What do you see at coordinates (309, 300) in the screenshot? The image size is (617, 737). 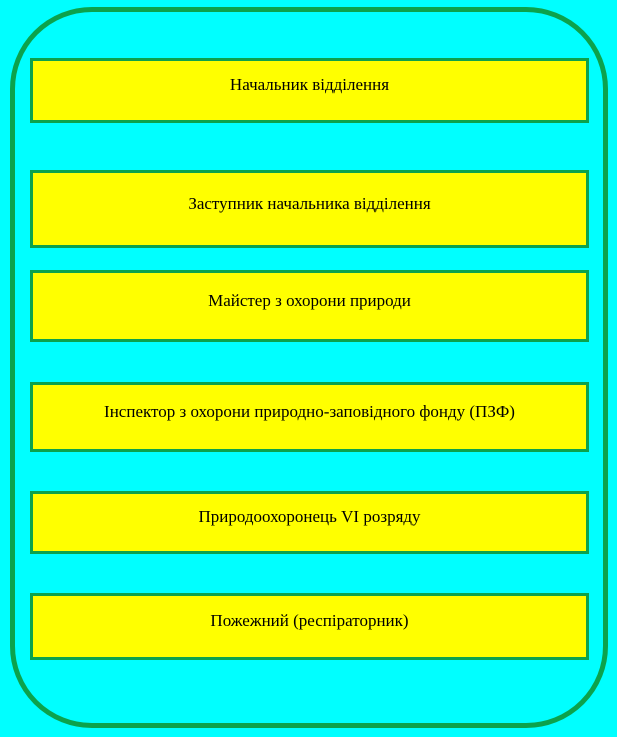 I see `position-label: Майстер з охорони природи` at bounding box center [309, 300].